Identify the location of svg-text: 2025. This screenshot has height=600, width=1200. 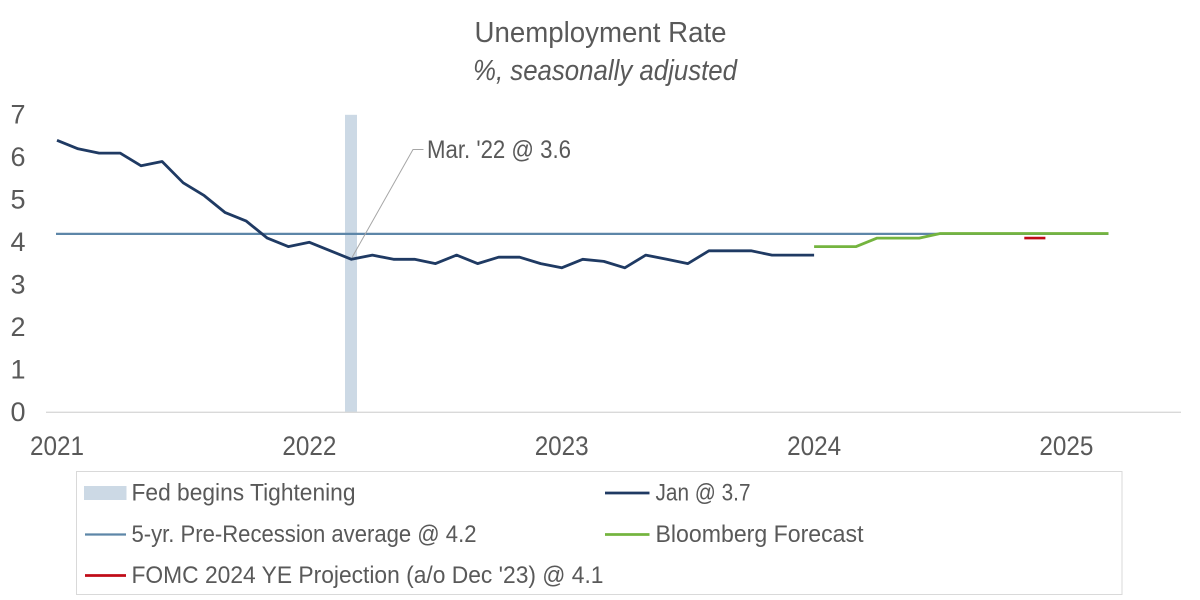
(1066, 446).